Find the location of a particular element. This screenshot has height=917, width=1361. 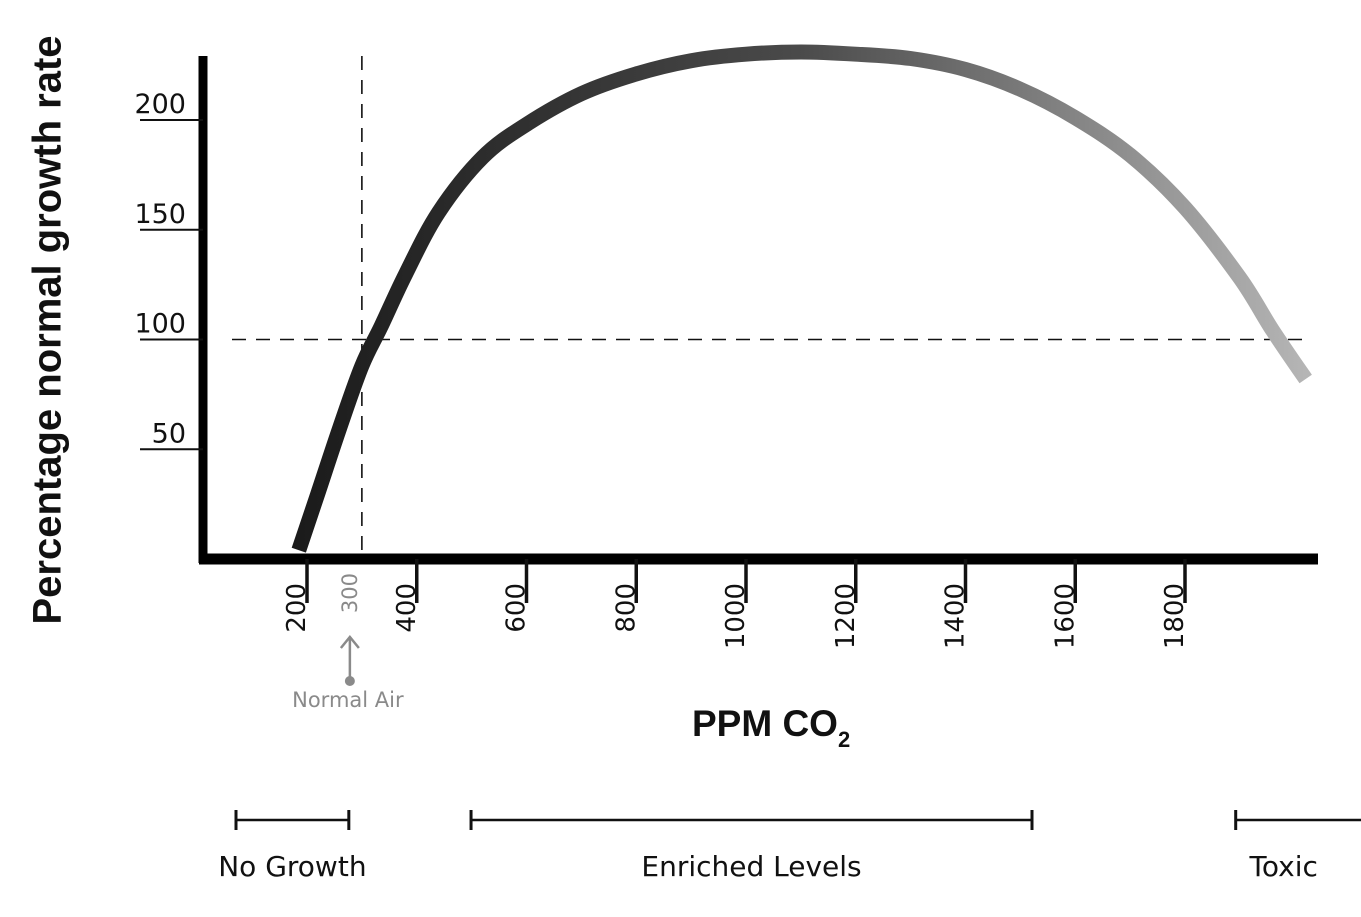

range-legend: No Growth Enriched Levels Toxic is located at coordinates (789, 846).